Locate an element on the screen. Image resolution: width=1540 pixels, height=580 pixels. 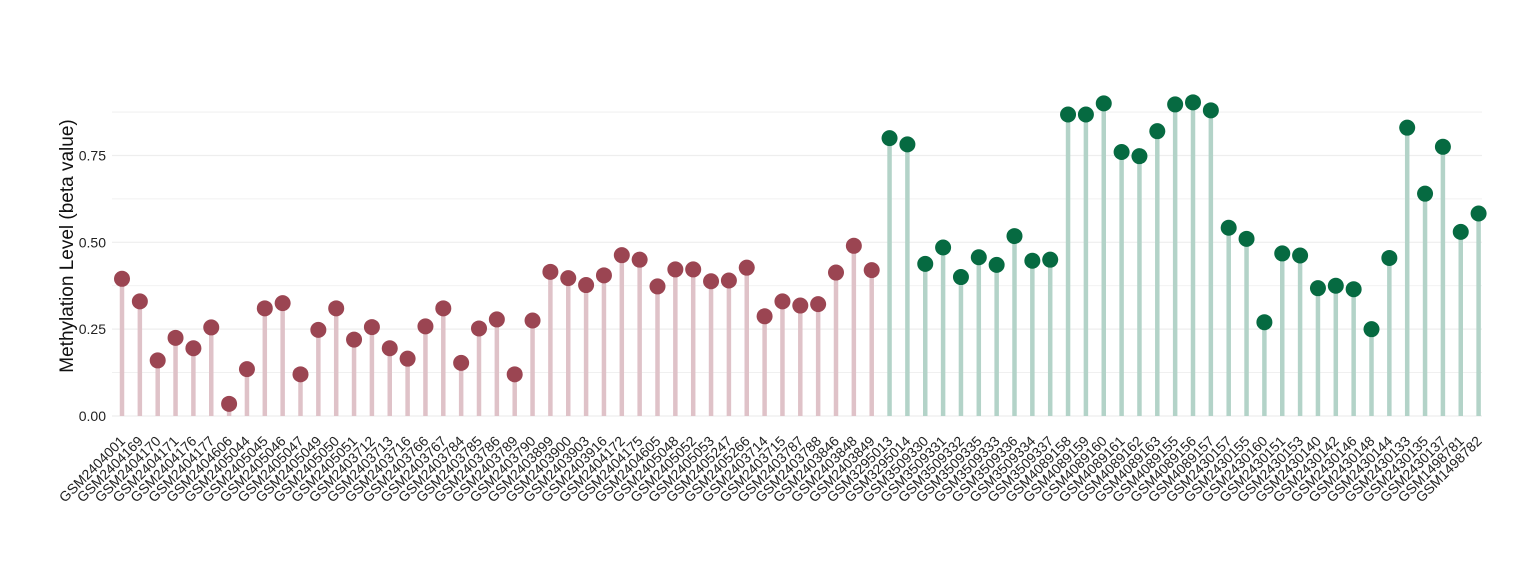
y-tick-label: 0.75 is located at coordinates (92, 155).